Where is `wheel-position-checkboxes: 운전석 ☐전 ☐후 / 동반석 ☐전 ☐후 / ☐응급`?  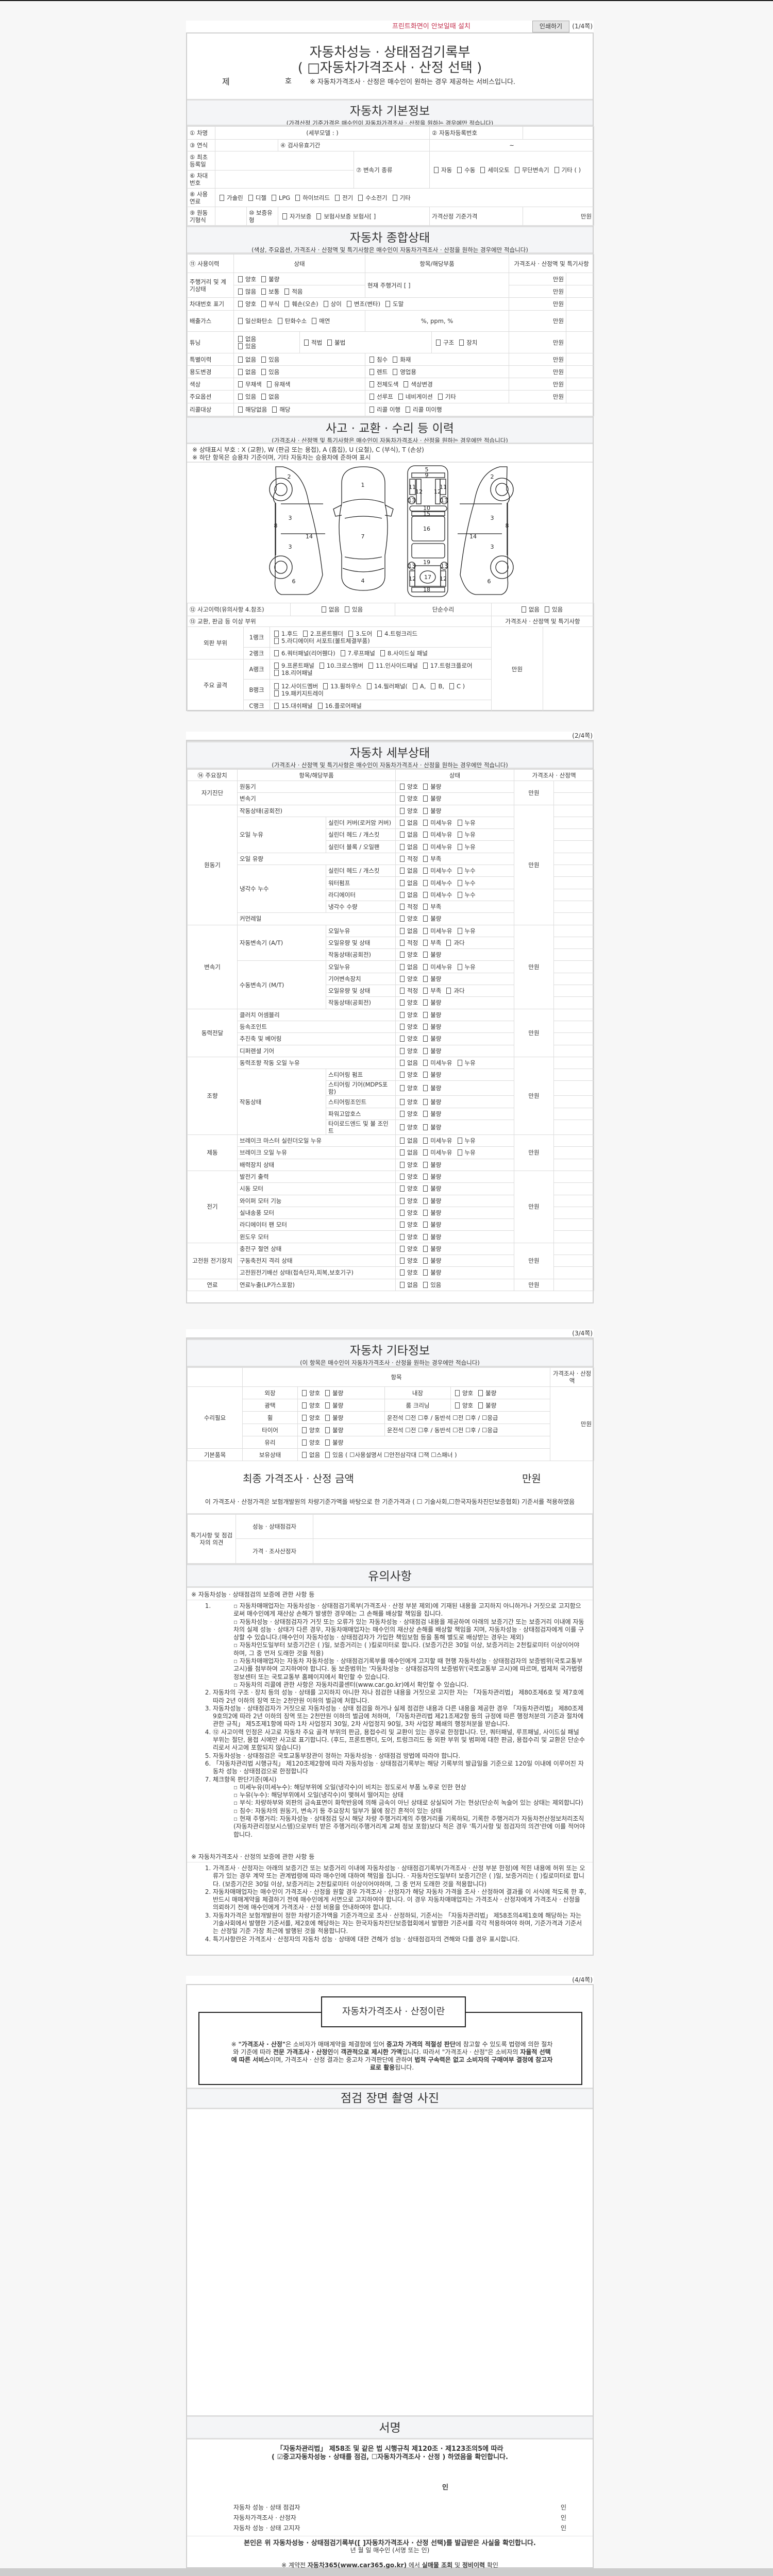
wheel-position-checkboxes: 운전석 ☐전 ☐후 / 동반석 ☐전 ☐후 / ☐응급 is located at coordinates (467, 1417).